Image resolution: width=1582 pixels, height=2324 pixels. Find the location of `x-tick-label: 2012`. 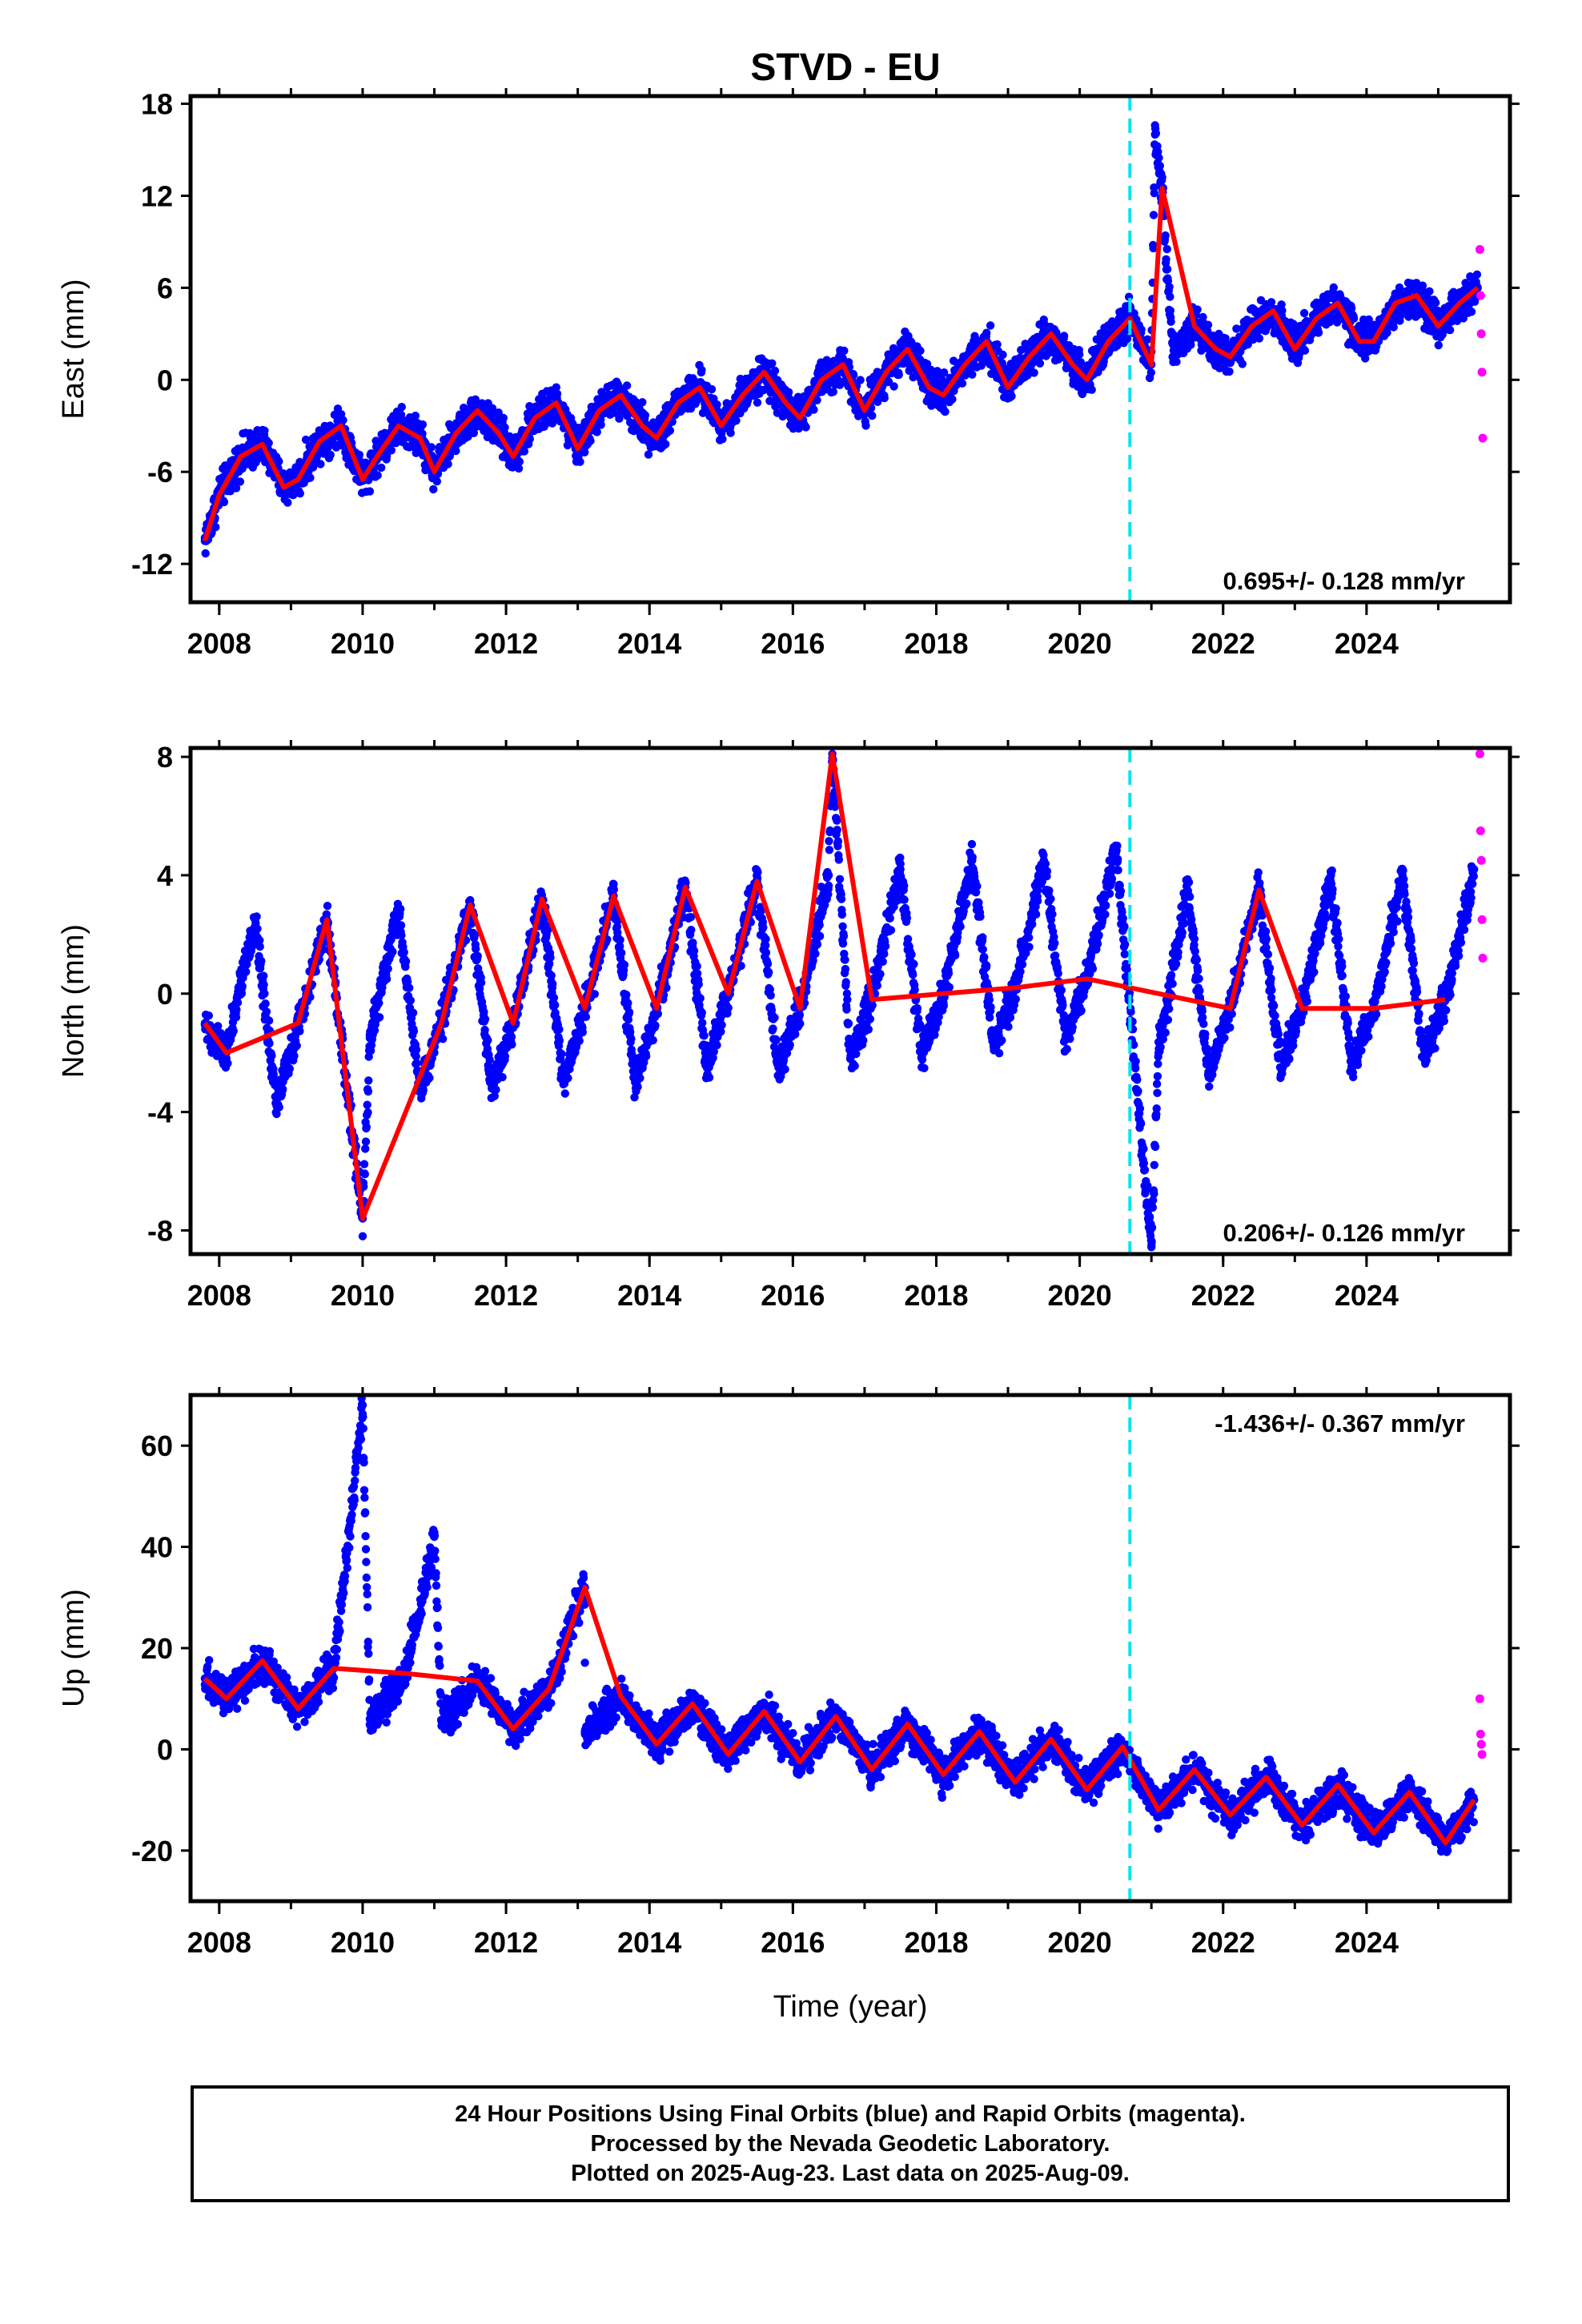

x-tick-label: 2012 is located at coordinates (506, 644).